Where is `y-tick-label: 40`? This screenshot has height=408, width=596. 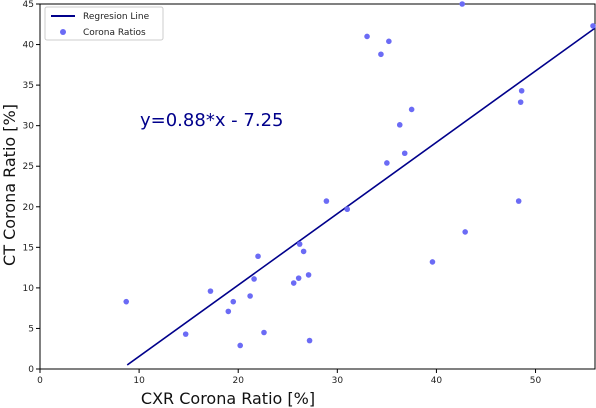 y-tick-label: 40 is located at coordinates (29, 46).